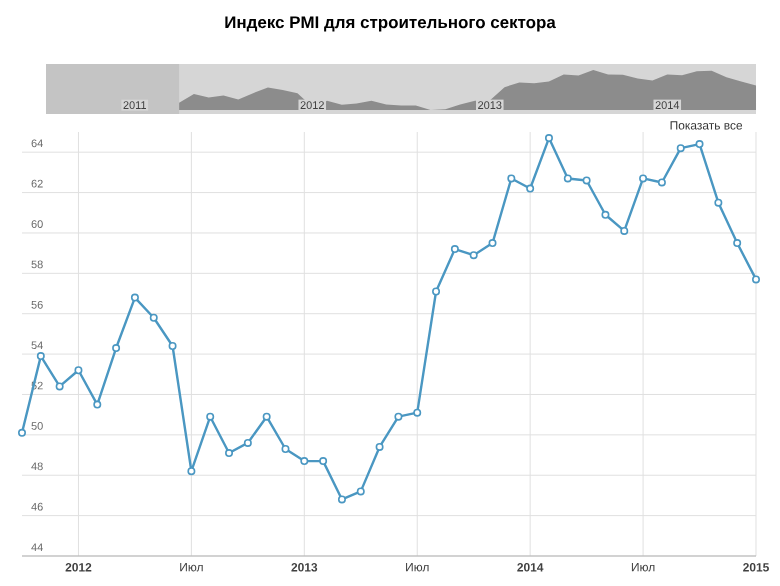 This screenshot has height=586, width=780. Describe the element at coordinates (390, 24) in the screenshot. I see `chart-title: Индекс PMI для строительного сектора` at that location.